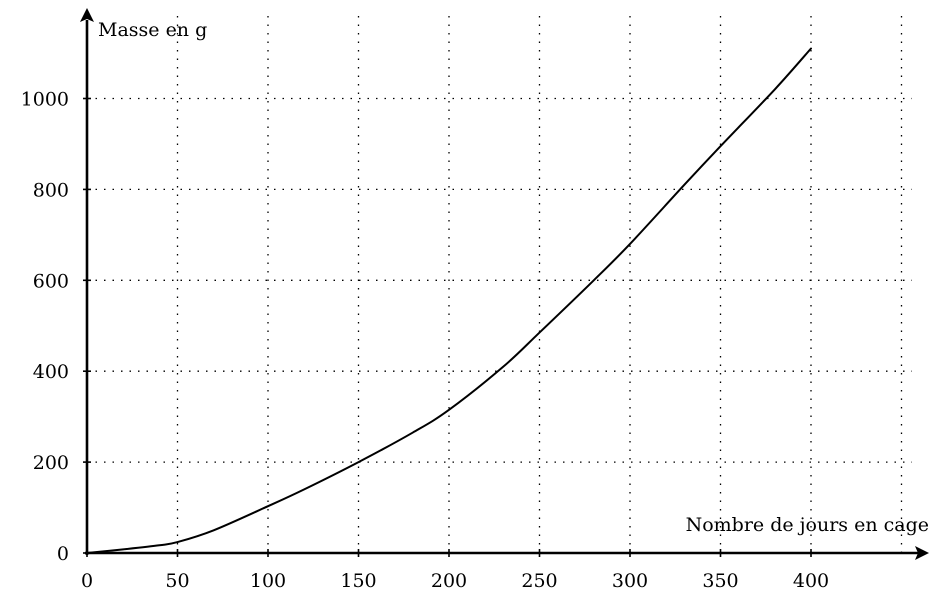  I want to click on y-tick-label: 600, so click(51, 281).